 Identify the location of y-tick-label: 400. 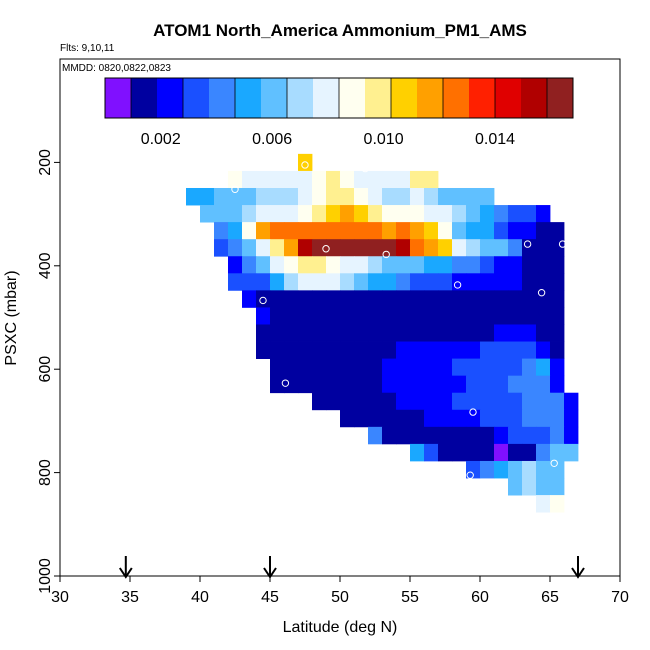
(45, 265).